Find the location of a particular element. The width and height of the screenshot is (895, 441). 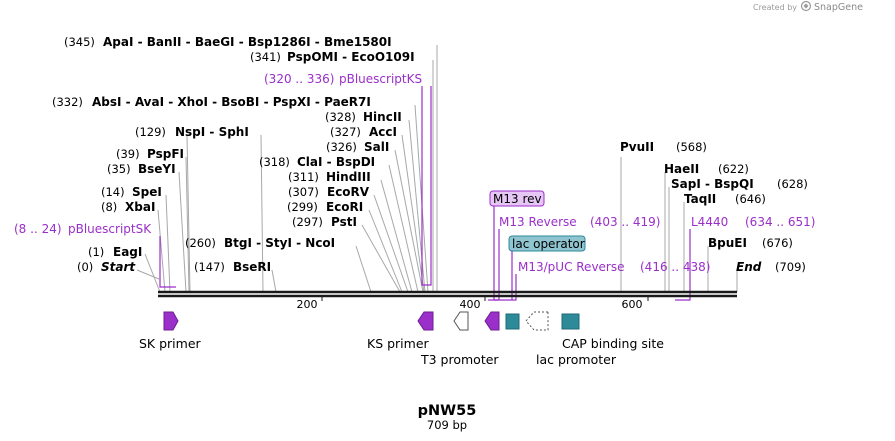

enzyme-pos-341: (341) is located at coordinates (265, 57).